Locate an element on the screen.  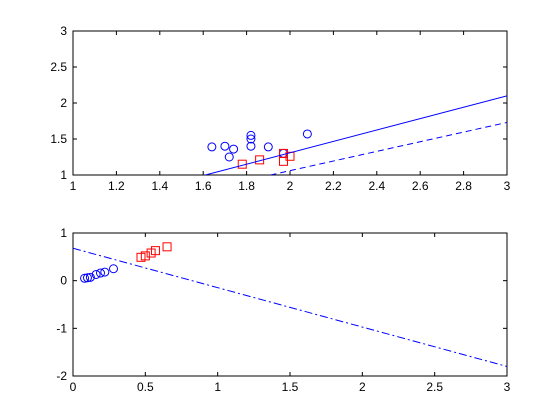
y-tick-label: 1.5 is located at coordinates (58, 139).